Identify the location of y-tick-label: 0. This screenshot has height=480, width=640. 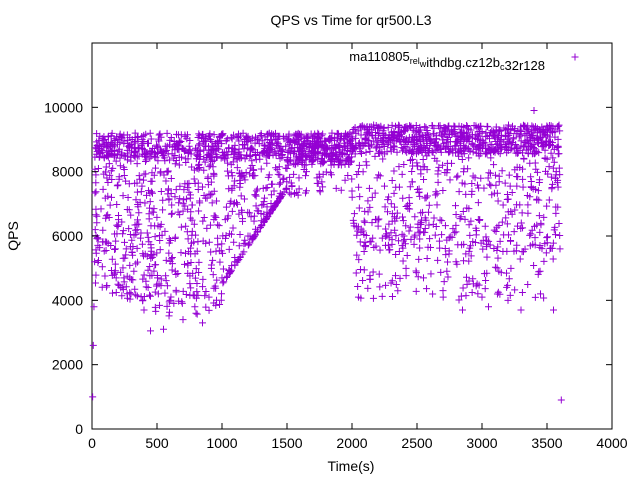
(79, 429).